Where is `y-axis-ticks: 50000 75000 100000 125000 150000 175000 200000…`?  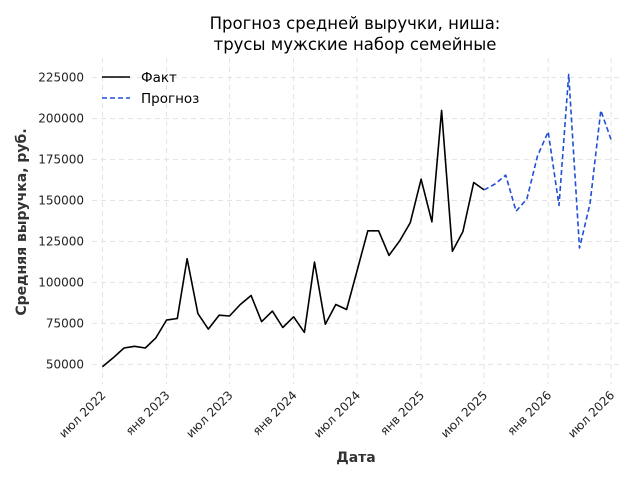
y-axis-ticks: 50000 75000 100000 125000 150000 175000 200000… is located at coordinates (61, 221).